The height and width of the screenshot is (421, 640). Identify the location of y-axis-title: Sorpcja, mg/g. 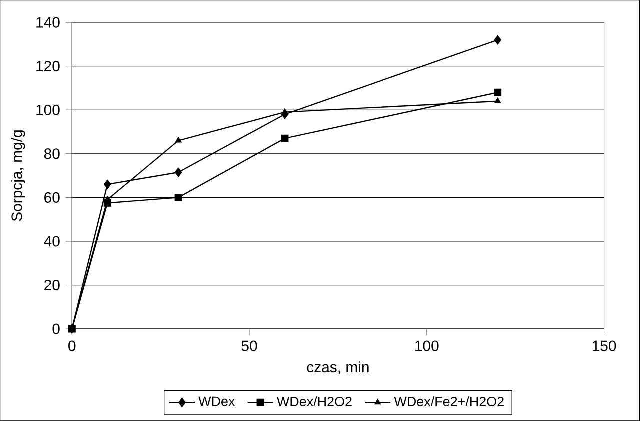
(18, 176).